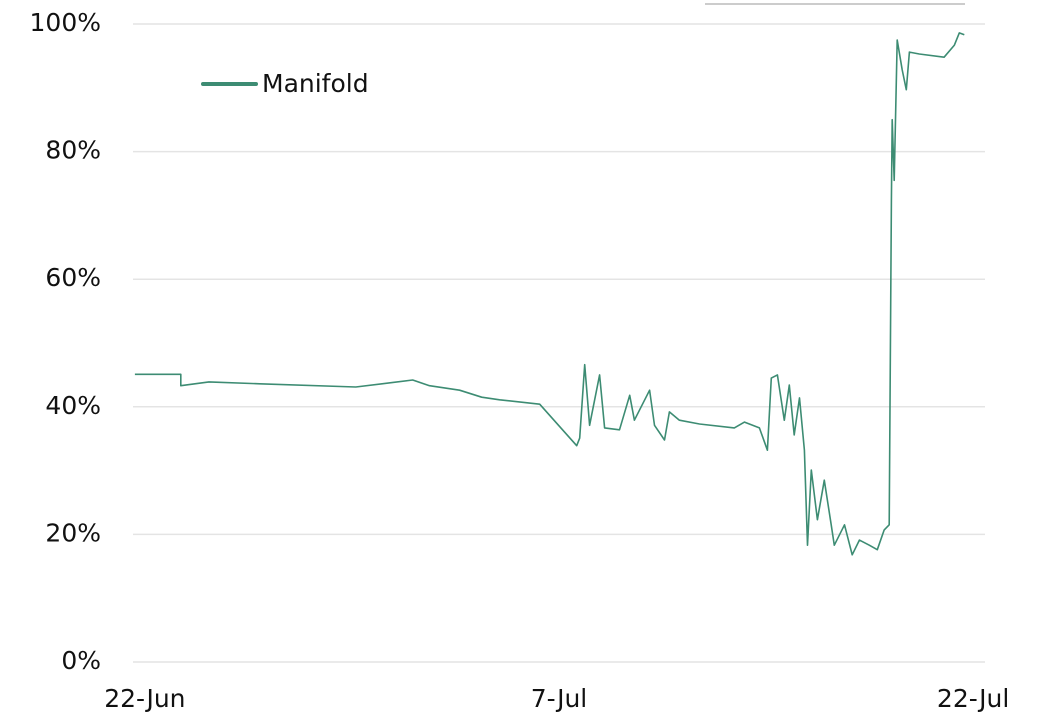  What do you see at coordinates (973, 698) in the screenshot?
I see `x-tick-label: 22-Jul` at bounding box center [973, 698].